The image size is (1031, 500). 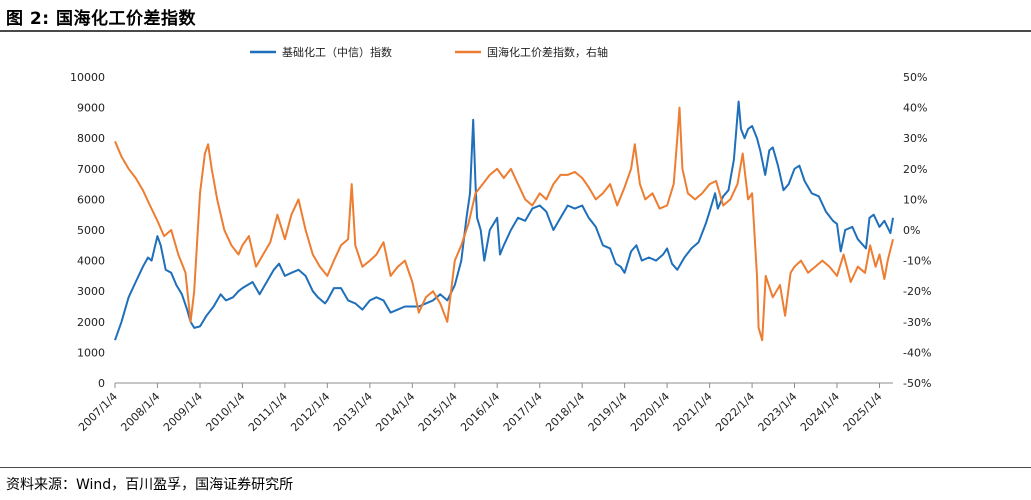 I want to click on x-axis-tick-label: 2022/1/4, so click(x=735, y=412).